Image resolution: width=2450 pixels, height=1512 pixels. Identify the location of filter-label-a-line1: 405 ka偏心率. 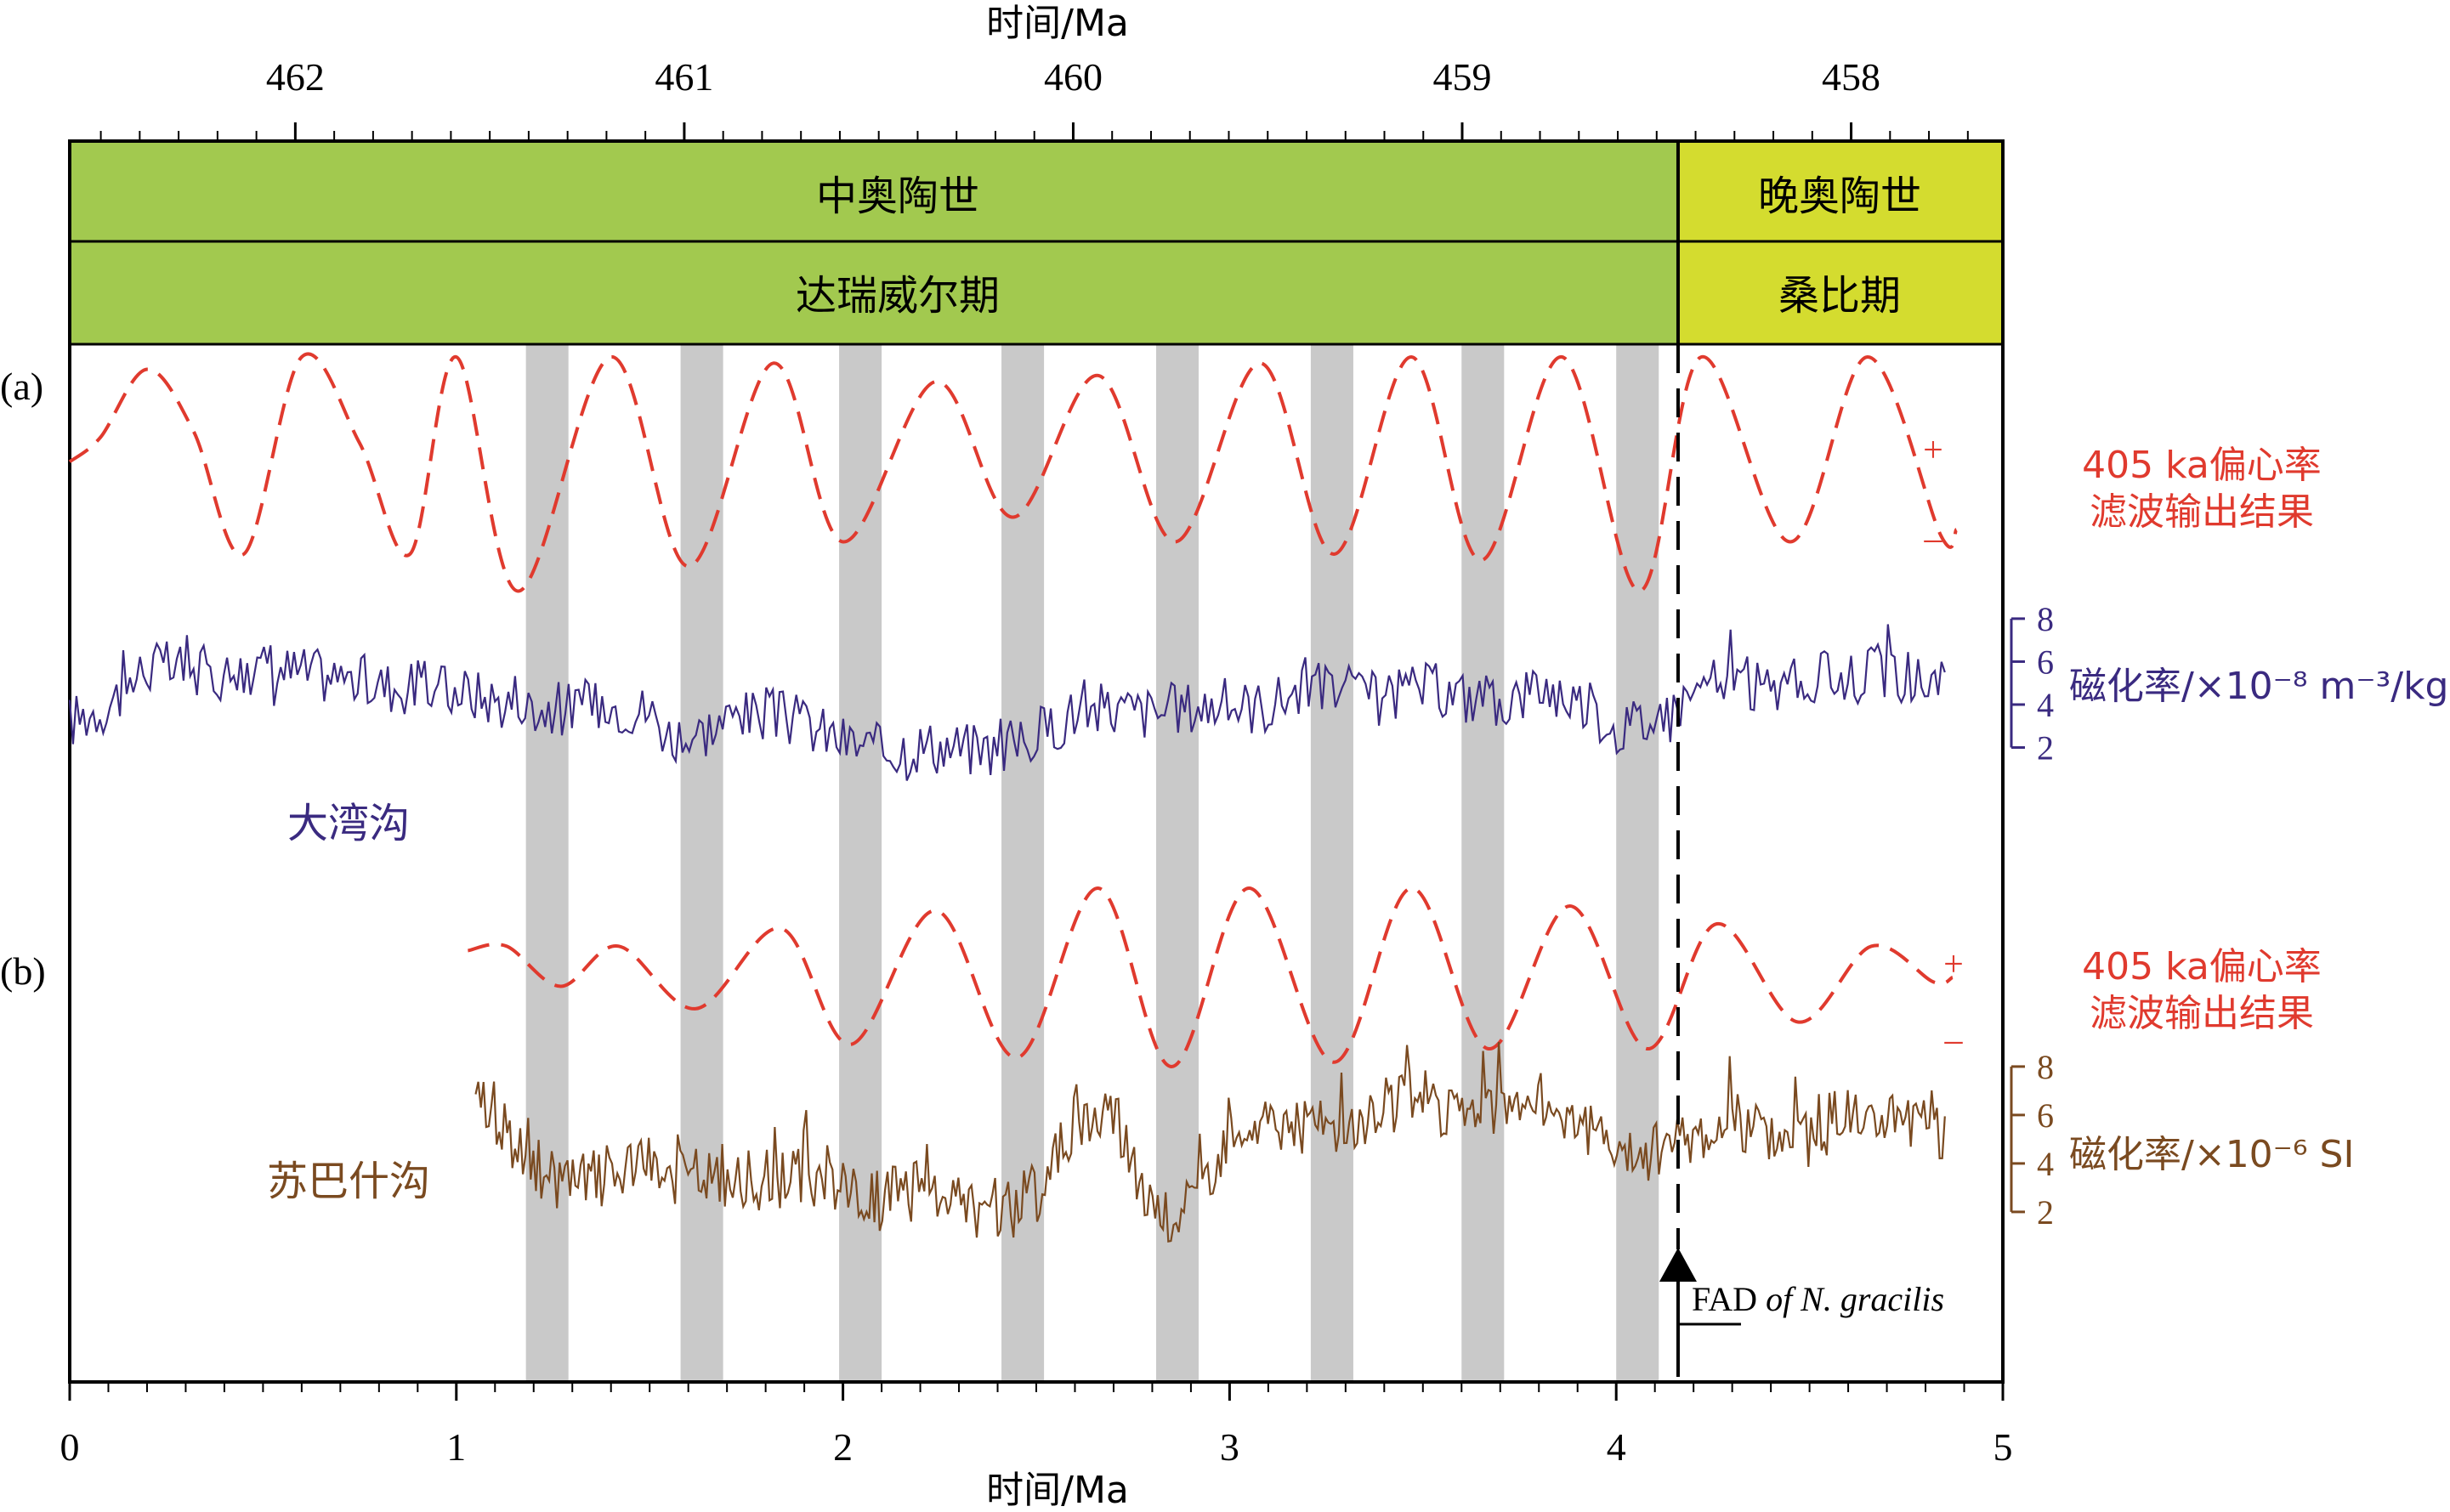
(2202, 465).